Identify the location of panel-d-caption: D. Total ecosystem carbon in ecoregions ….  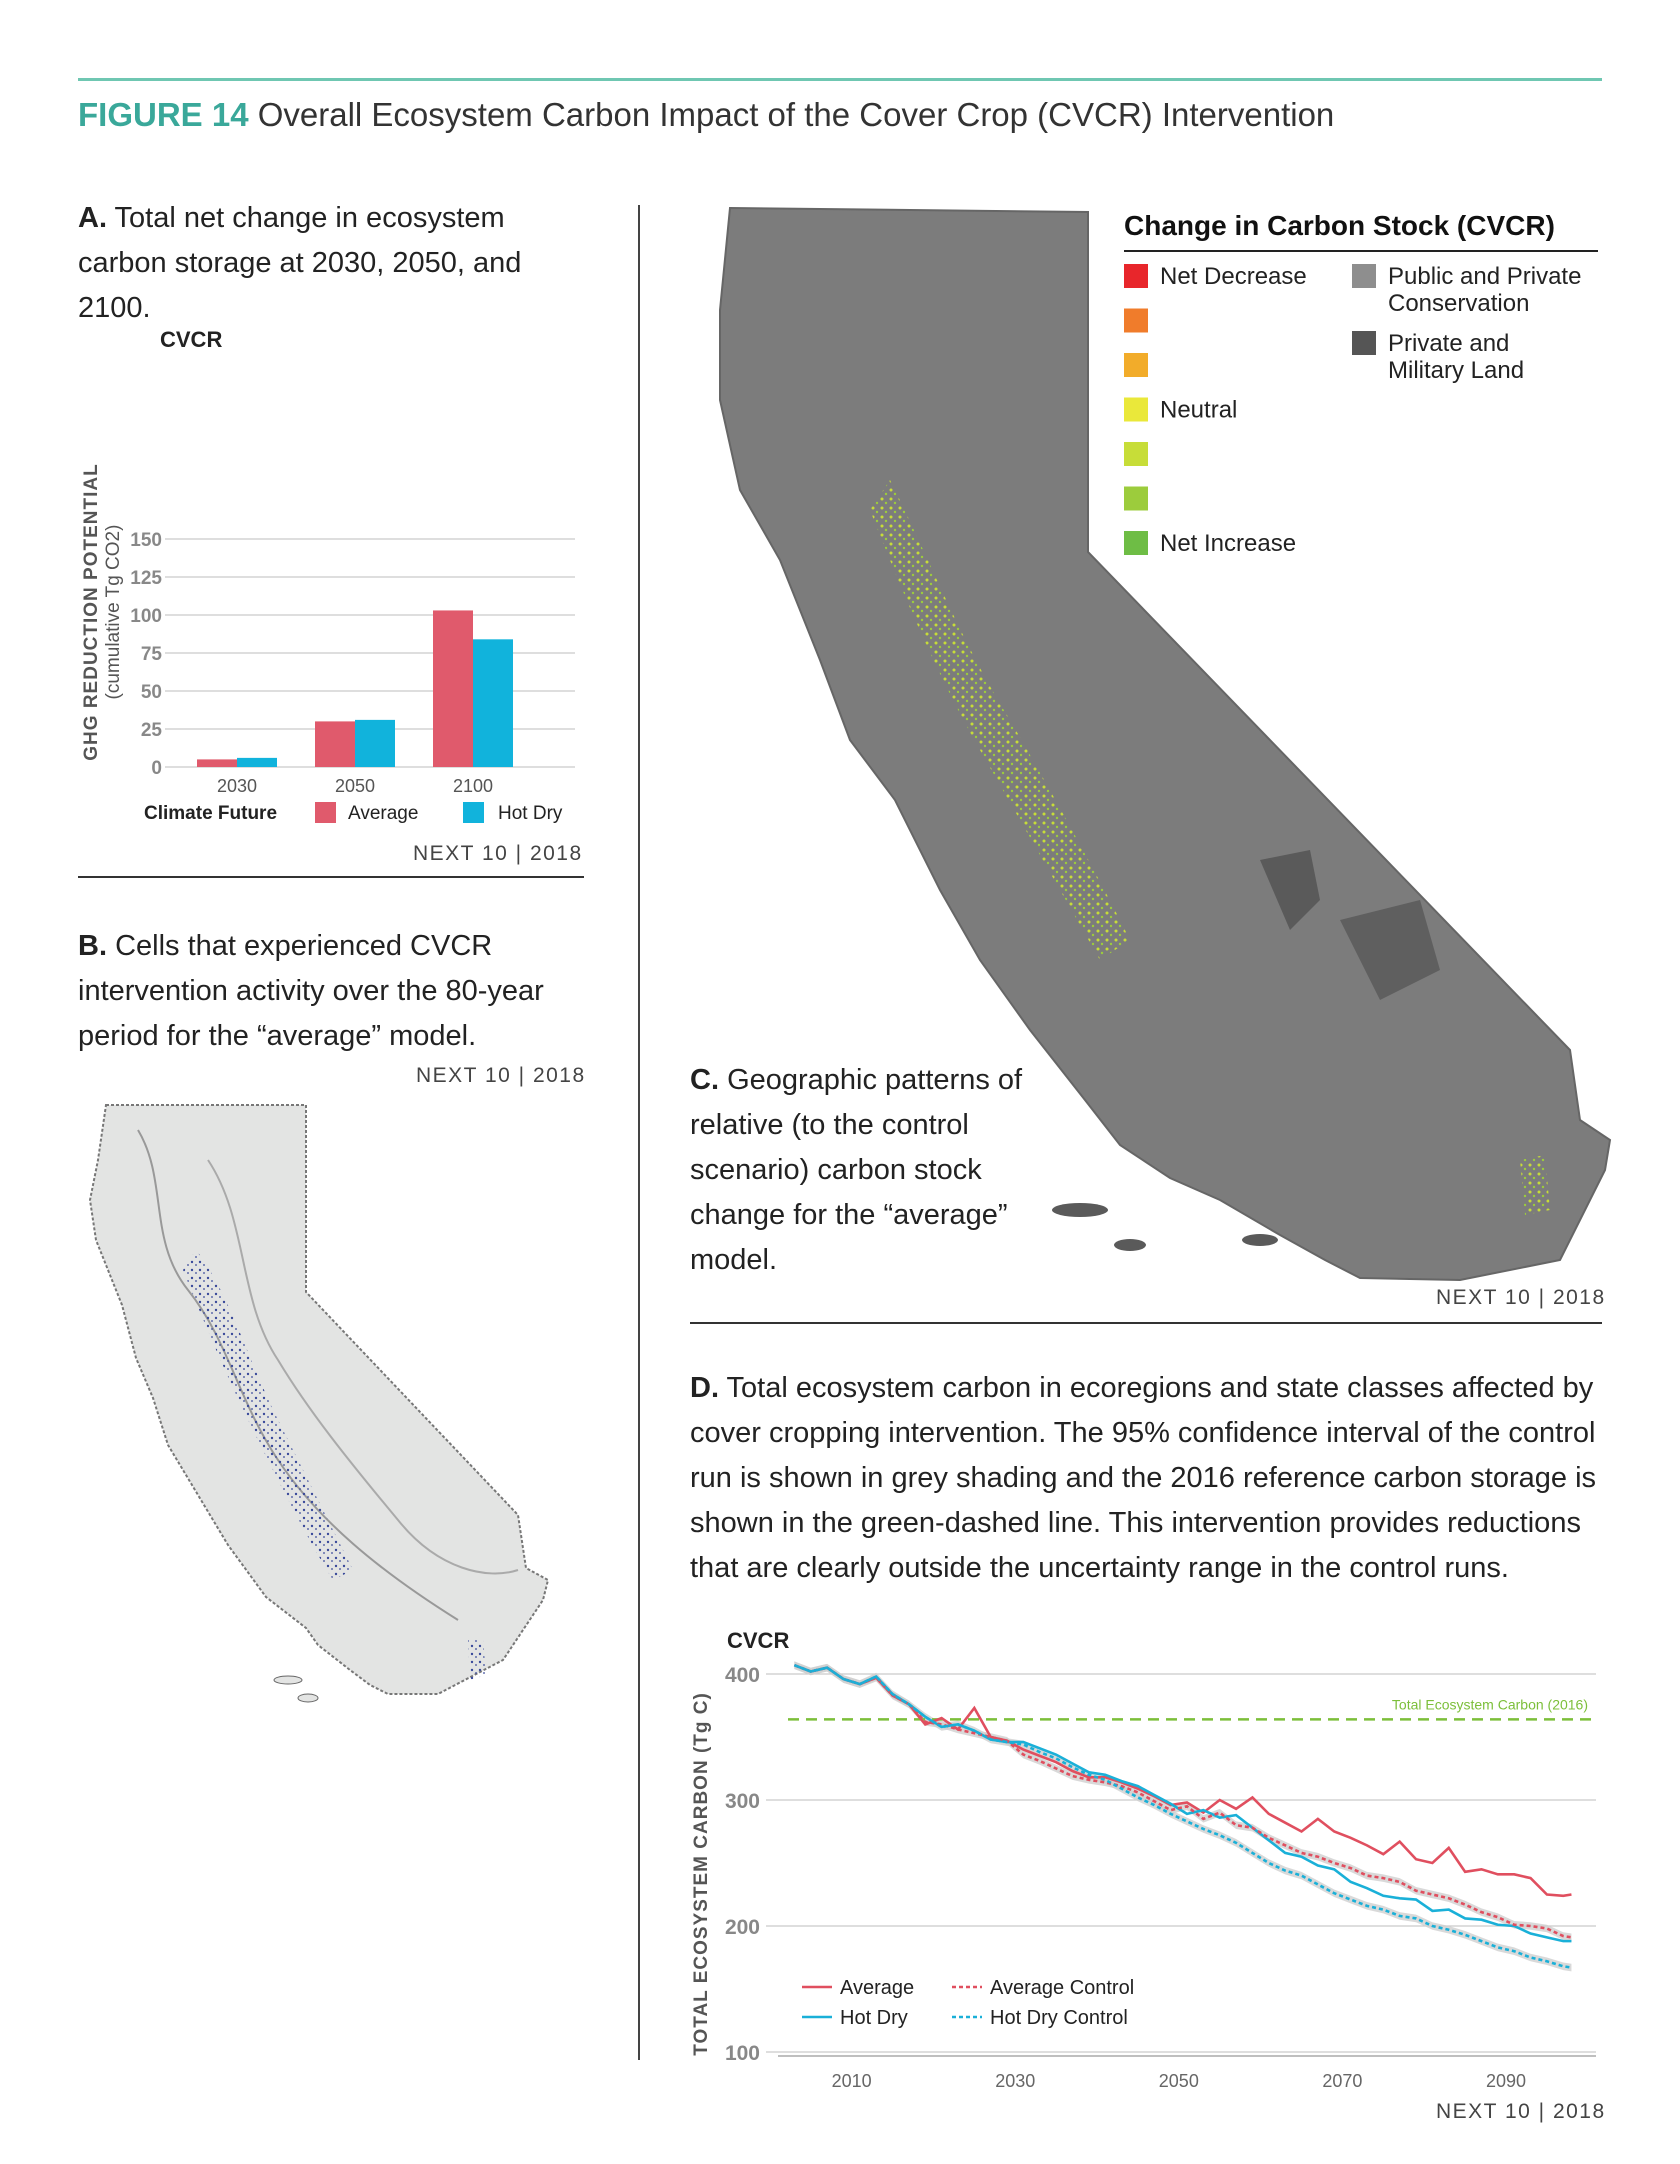
(1145, 1478).